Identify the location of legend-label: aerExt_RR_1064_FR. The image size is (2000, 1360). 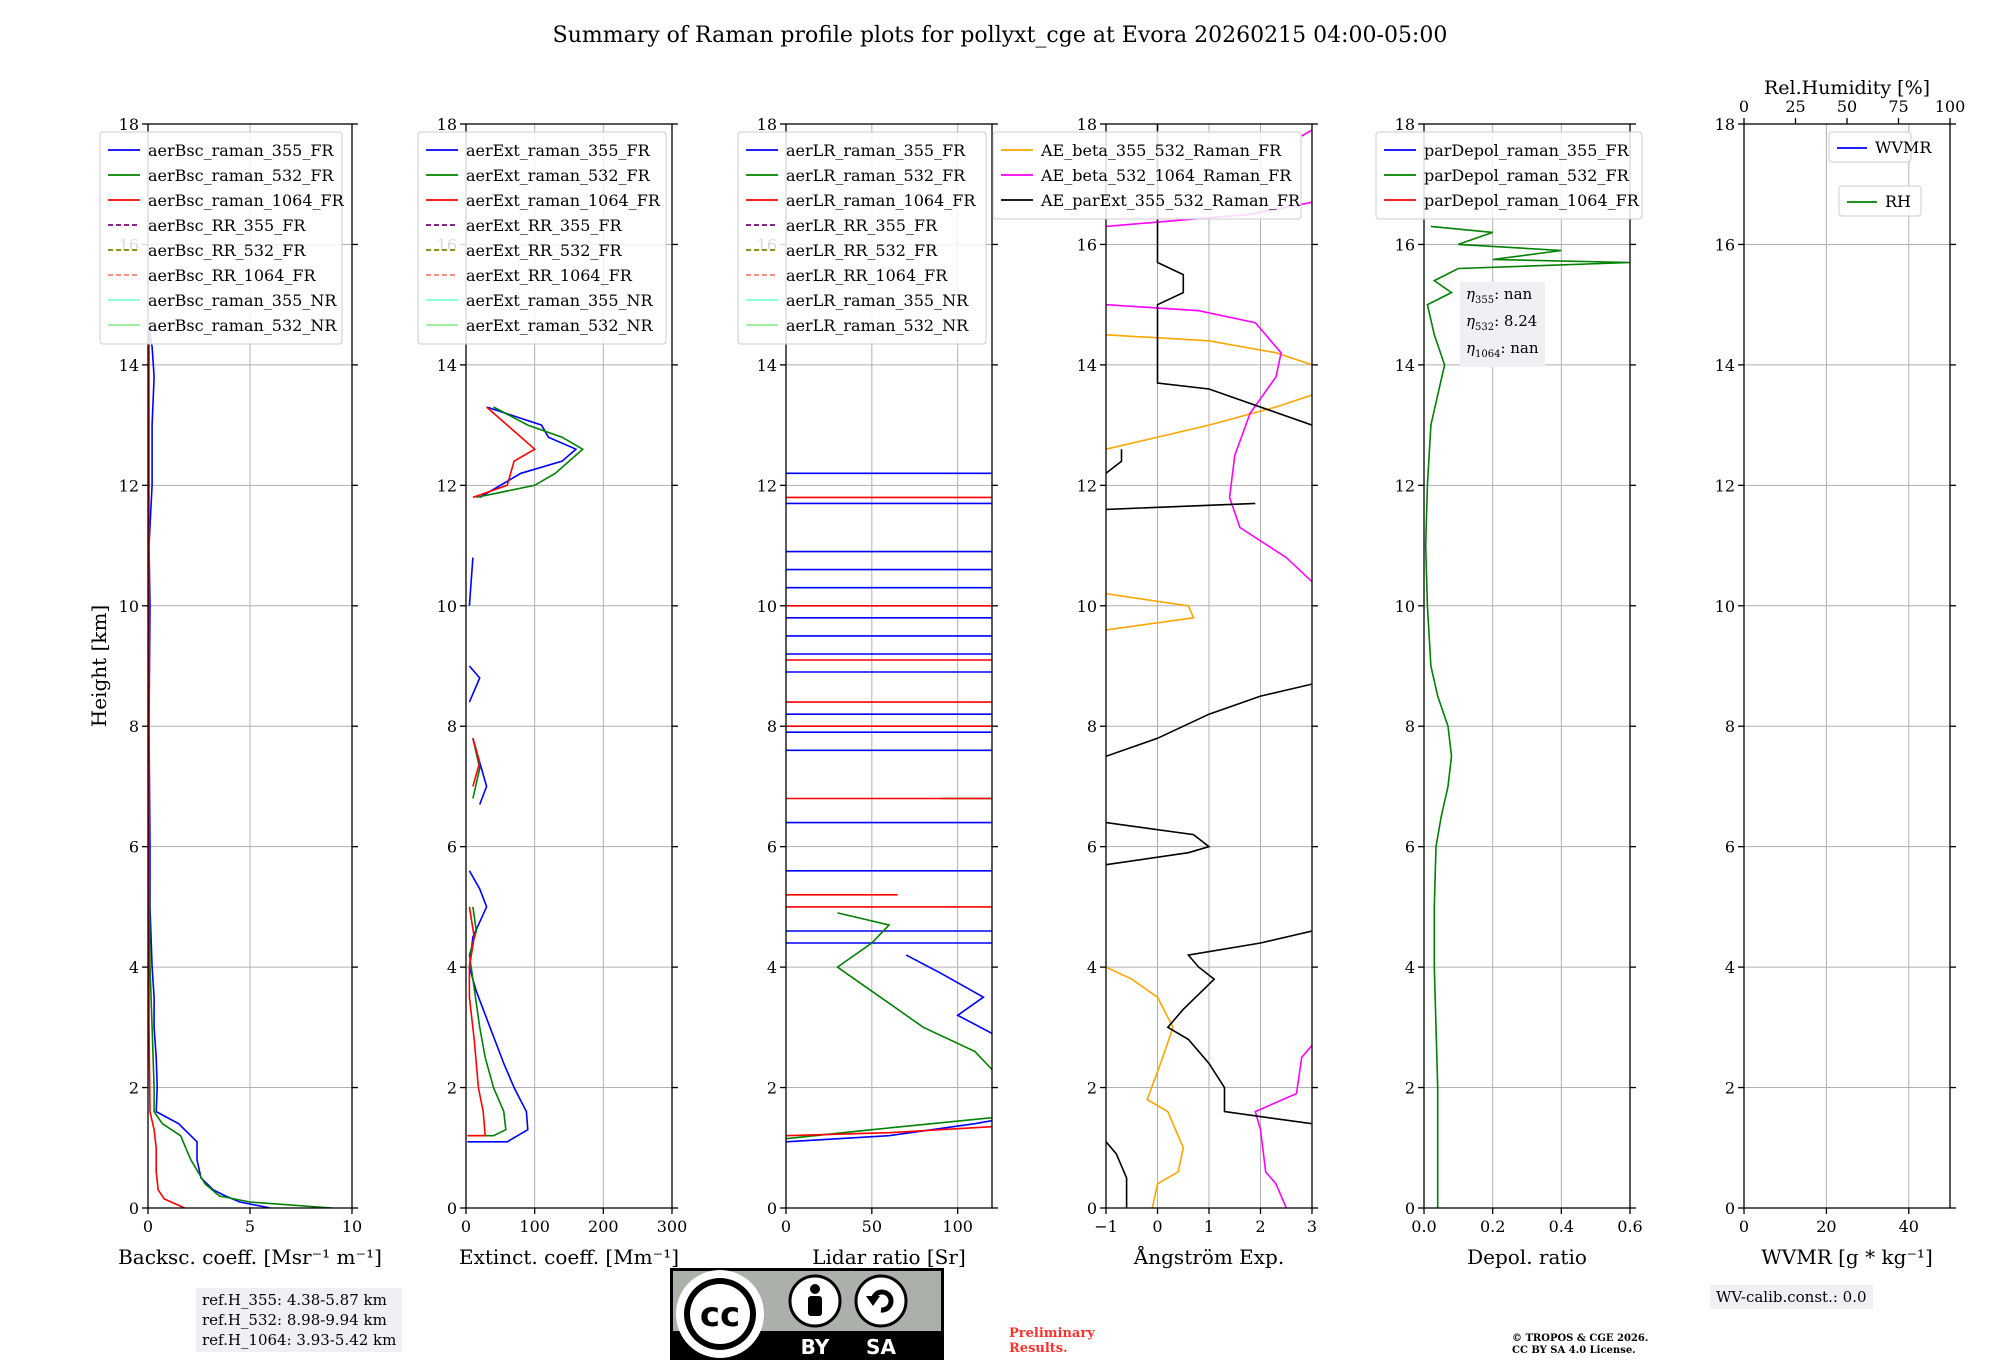
(549, 275).